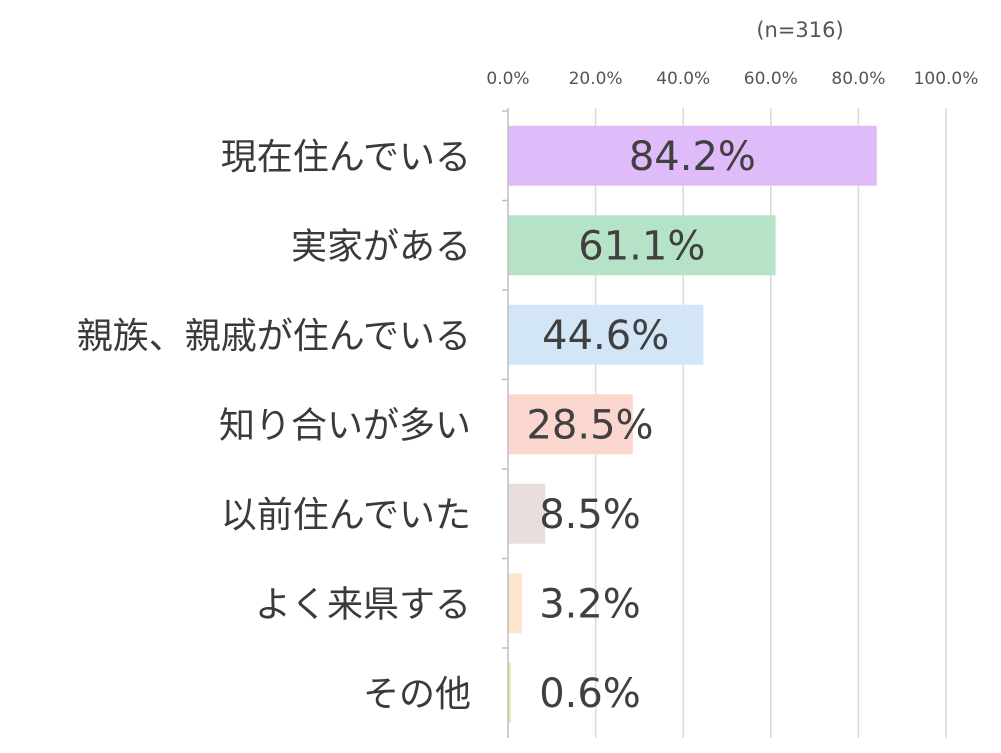  I want to click on sample-size-note: (n=316), so click(799, 30).